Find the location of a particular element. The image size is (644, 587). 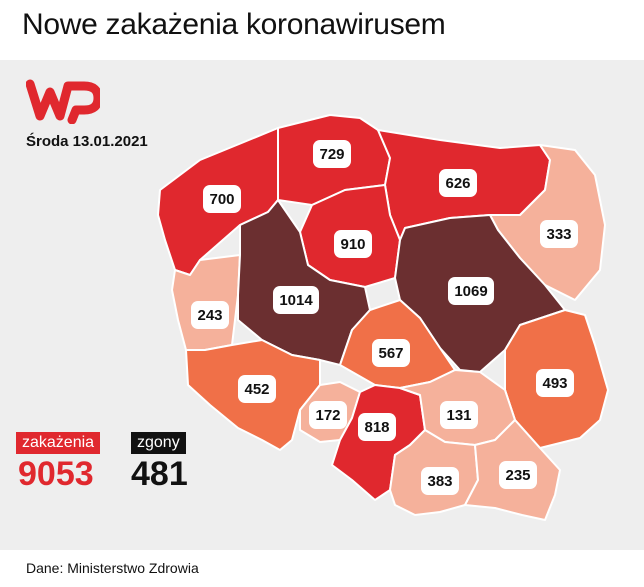

badge-value-wielkopolskie: 1014 is located at coordinates (296, 300).